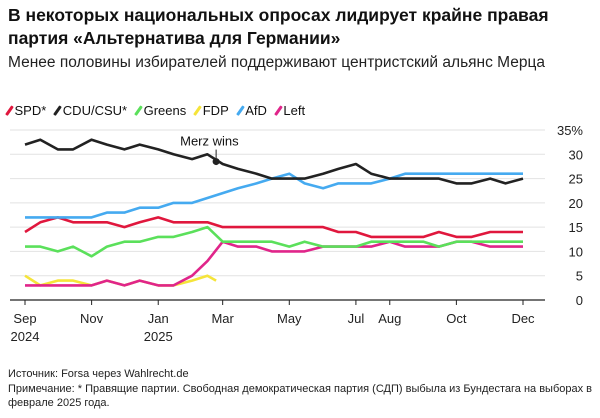 The width and height of the screenshot is (600, 418). I want to click on x-tick-label: Aug, so click(389, 318).